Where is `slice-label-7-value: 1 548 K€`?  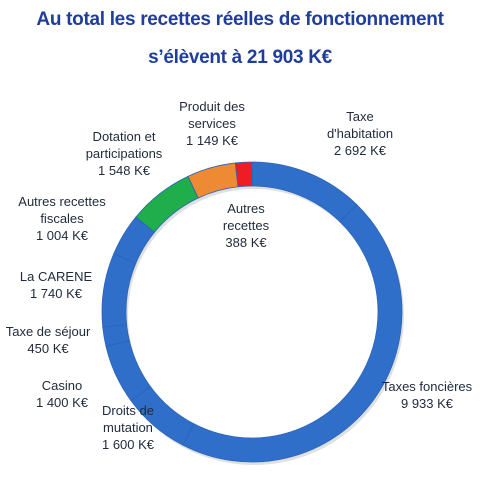 slice-label-7-value: 1 548 K€ is located at coordinates (124, 170).